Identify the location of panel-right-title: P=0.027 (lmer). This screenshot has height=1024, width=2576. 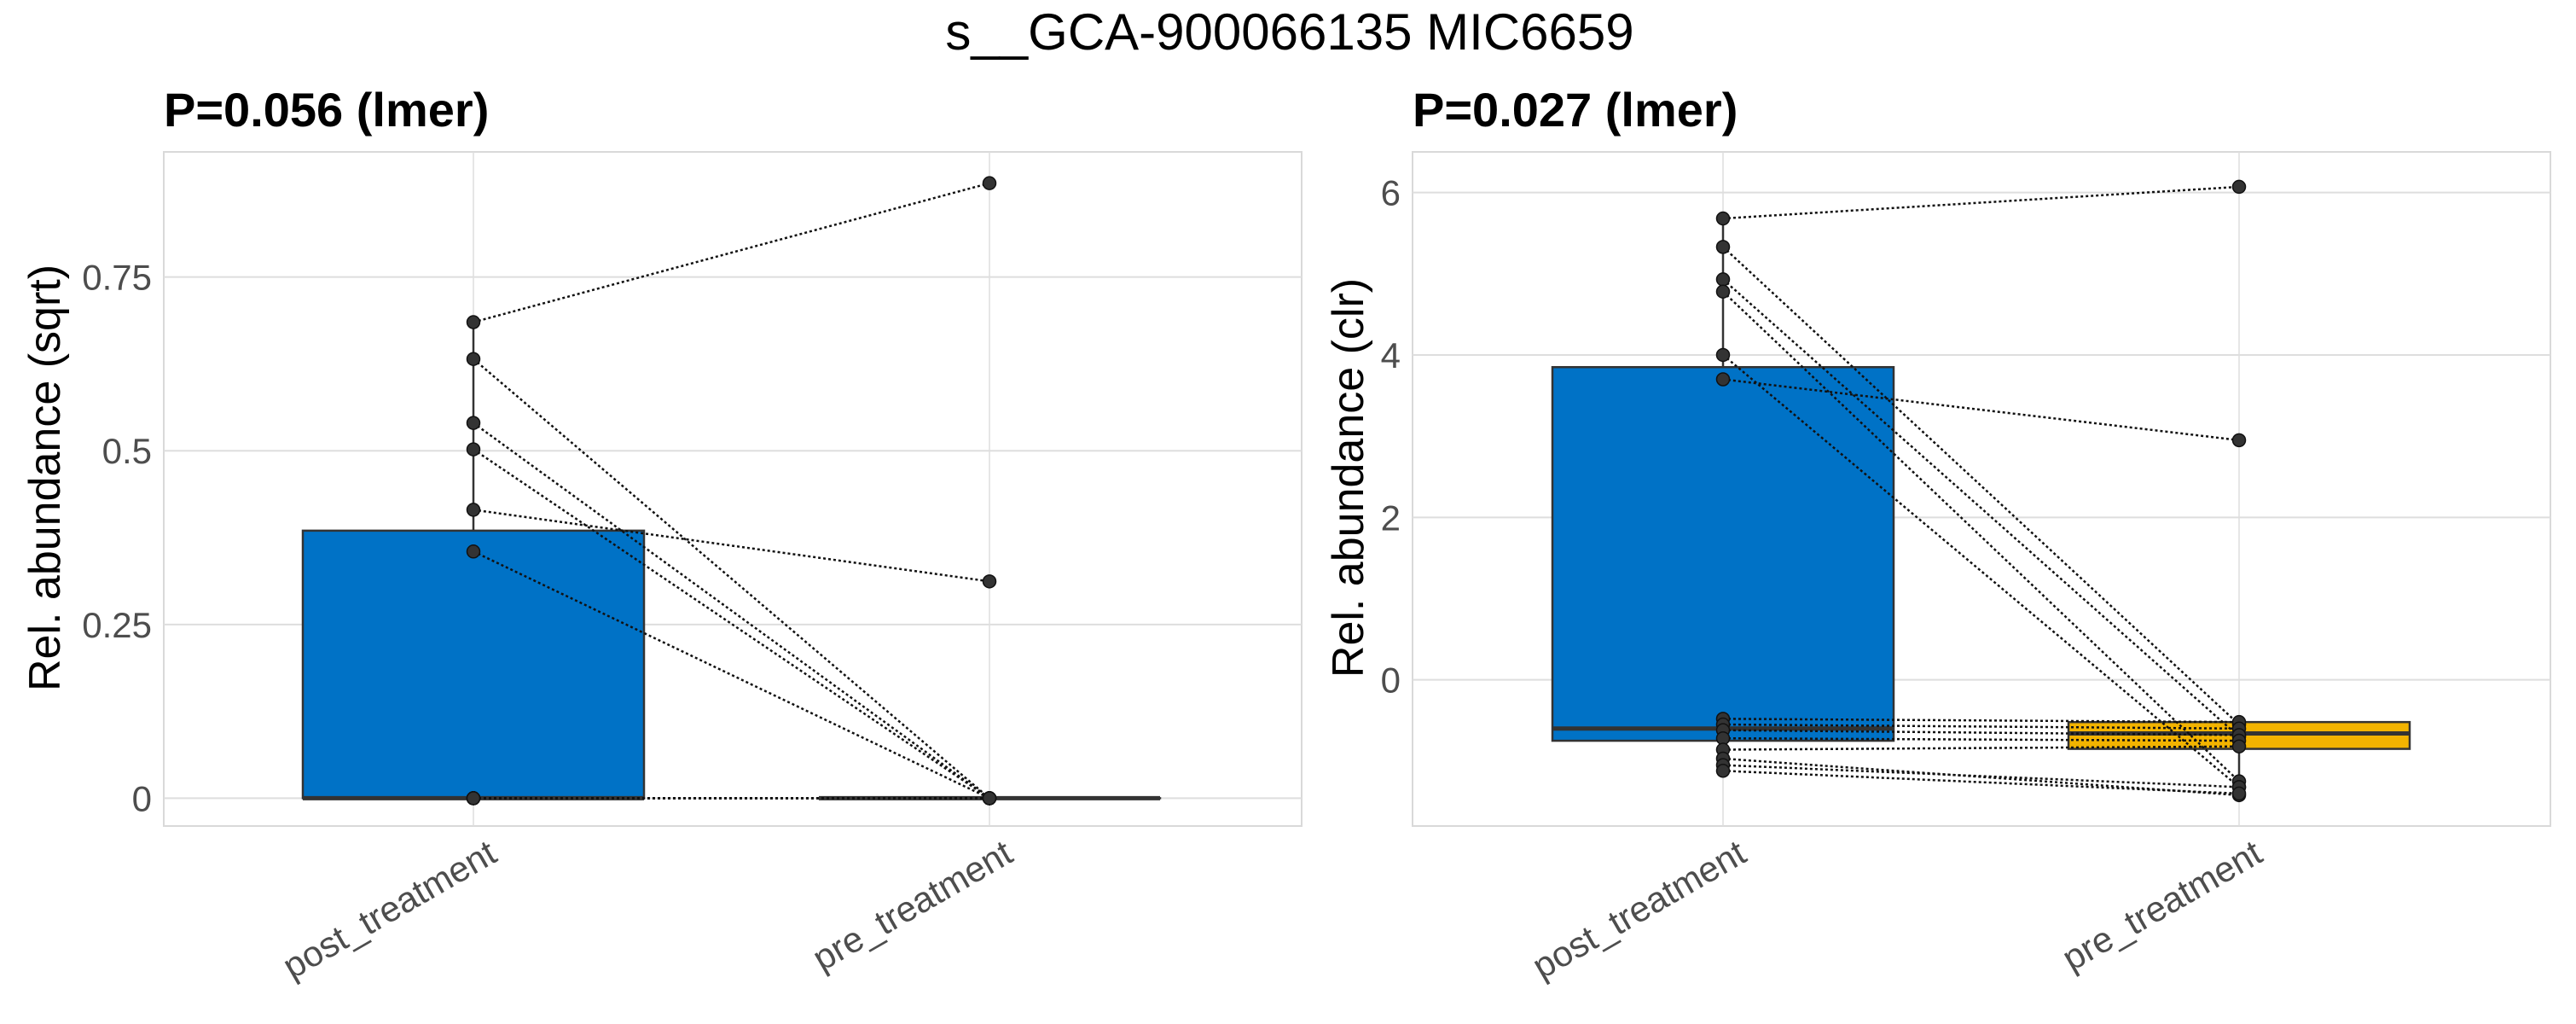
(1575, 110).